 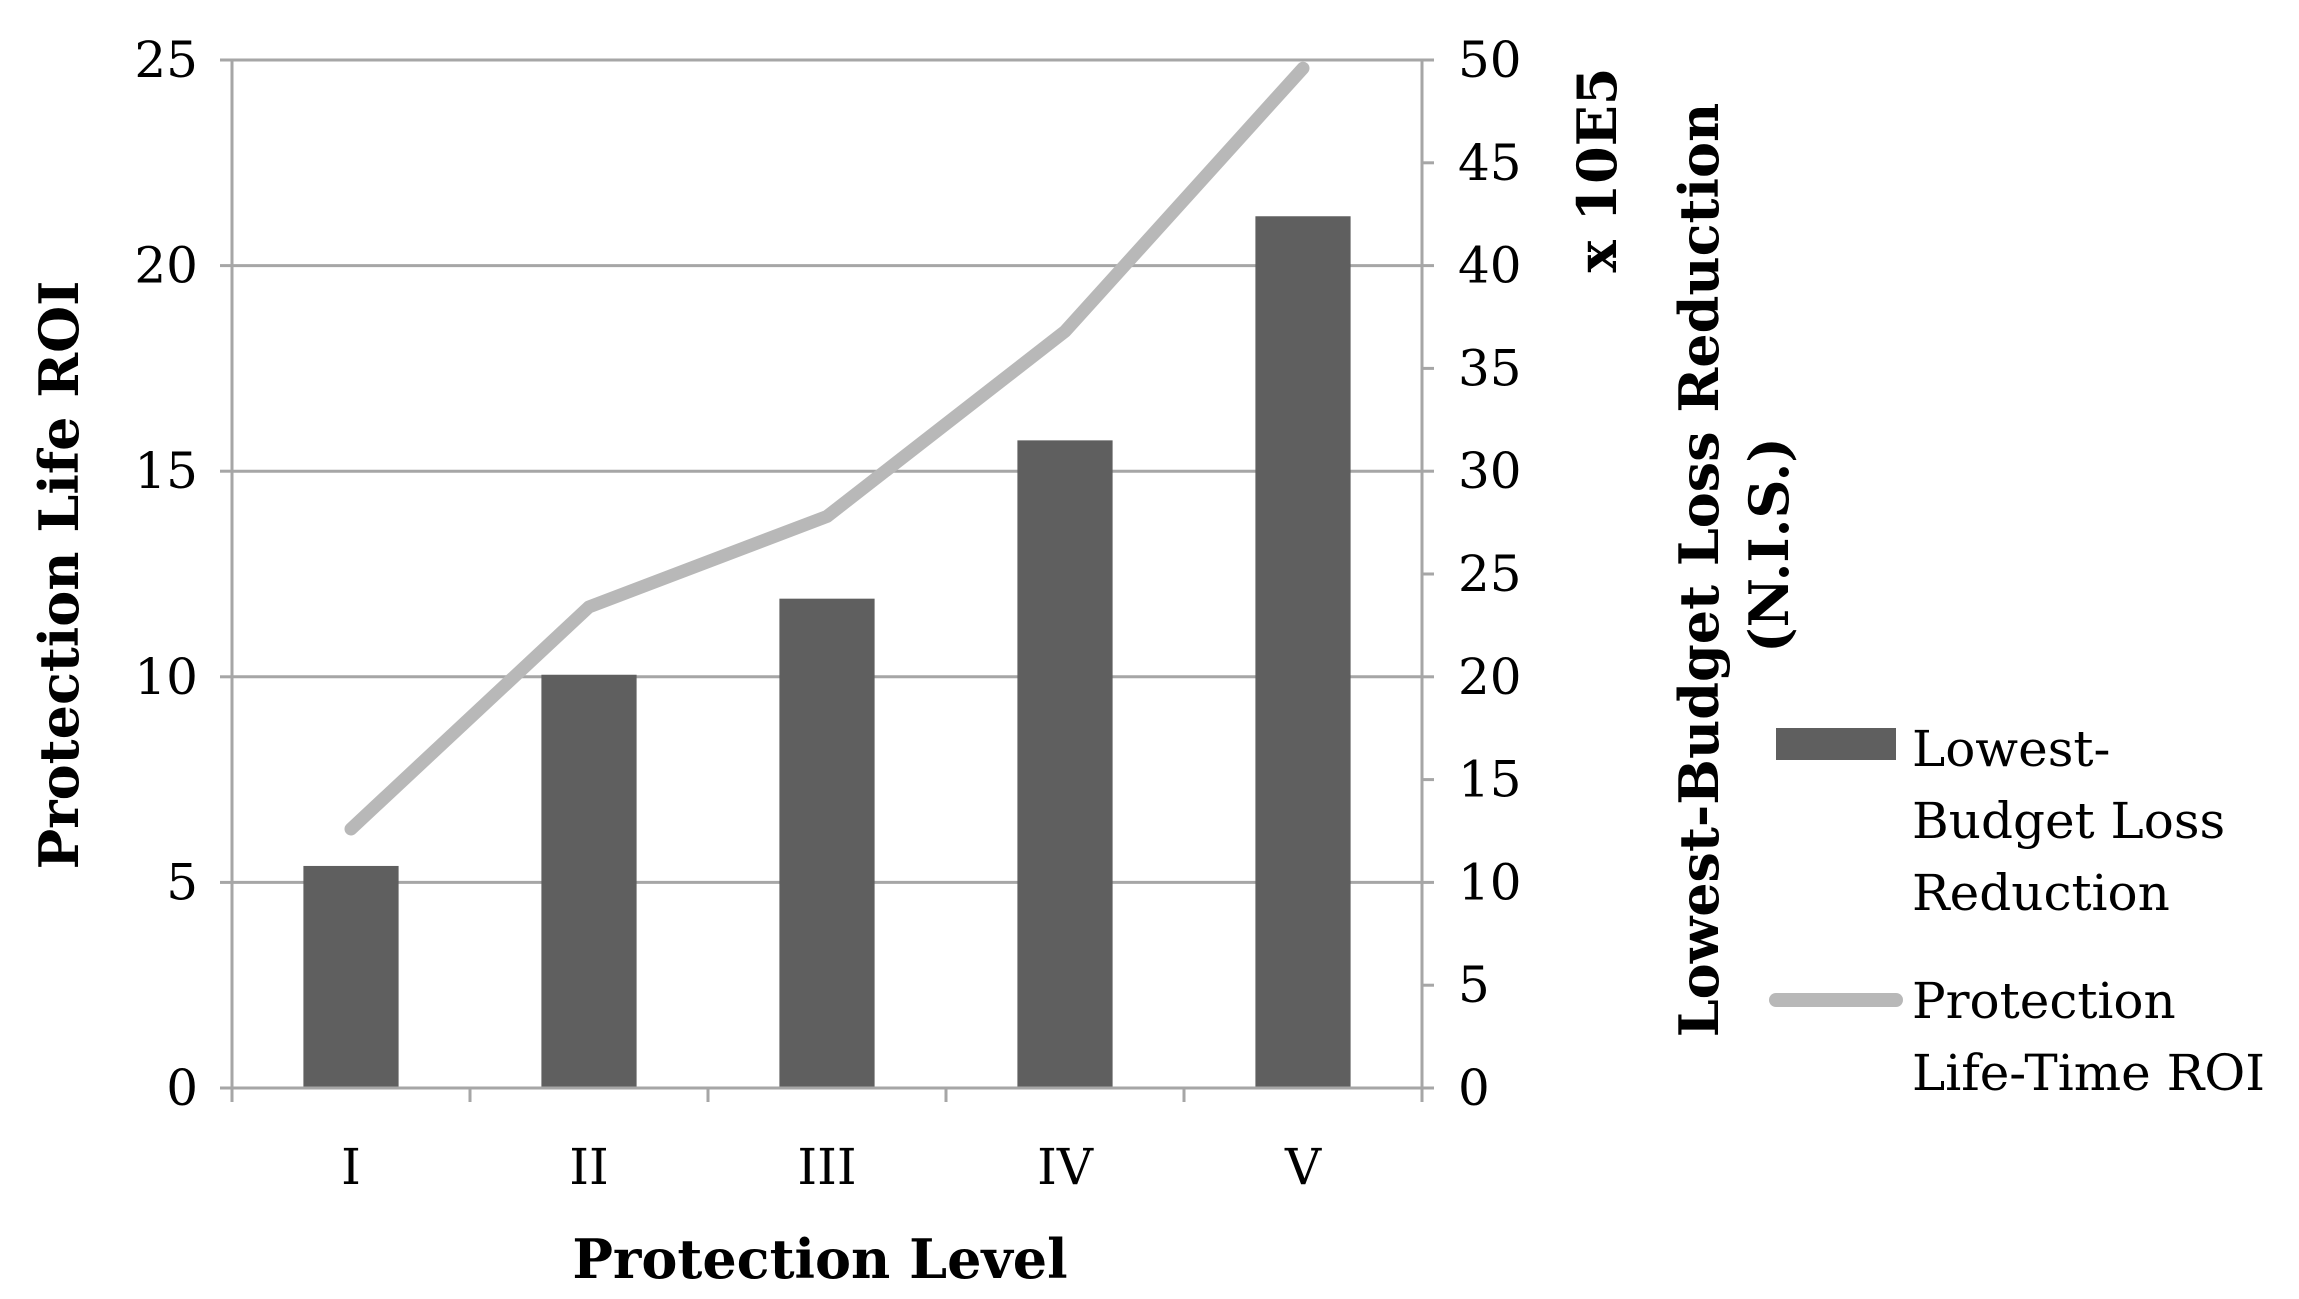 I want to click on left-axis-title: Protection Life ROI, so click(x=59, y=575).